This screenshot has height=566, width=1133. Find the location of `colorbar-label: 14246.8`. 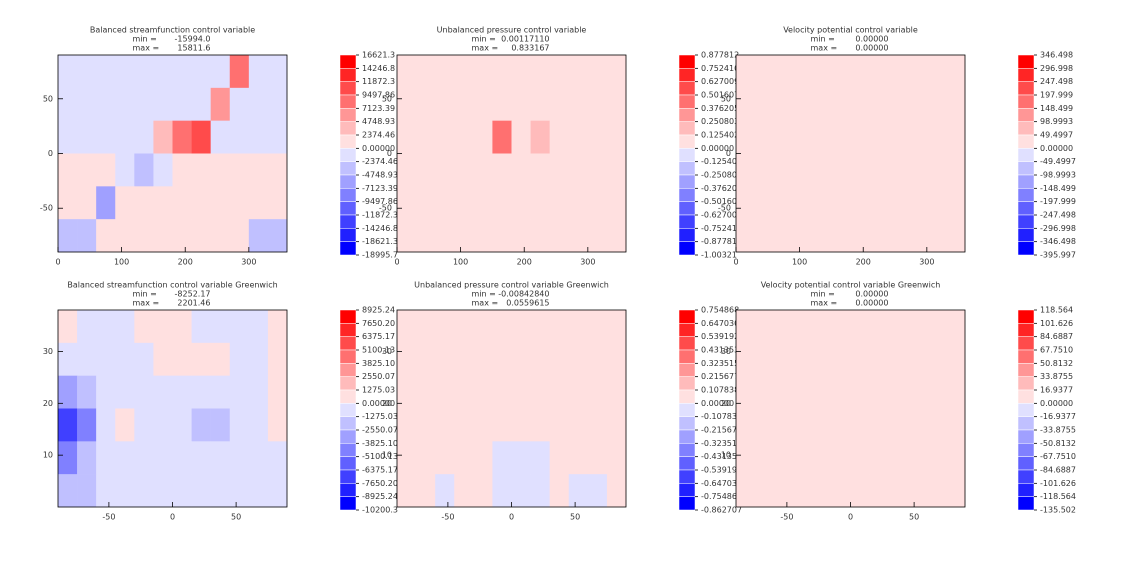

colorbar-label: 14246.8 is located at coordinates (378, 68).